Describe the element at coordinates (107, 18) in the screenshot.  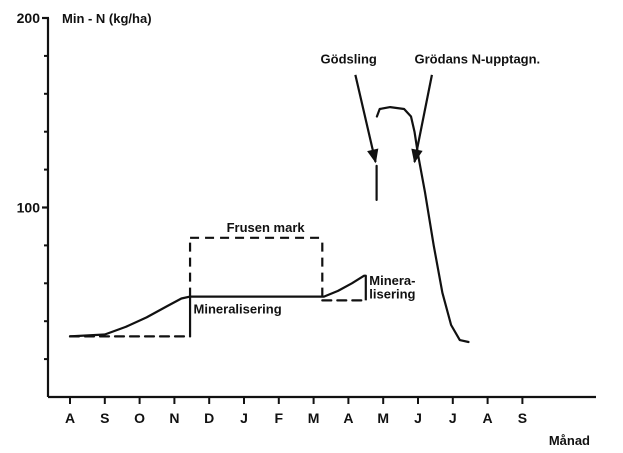
I see `y-axis-label: Min - N (kg/ha)` at that location.